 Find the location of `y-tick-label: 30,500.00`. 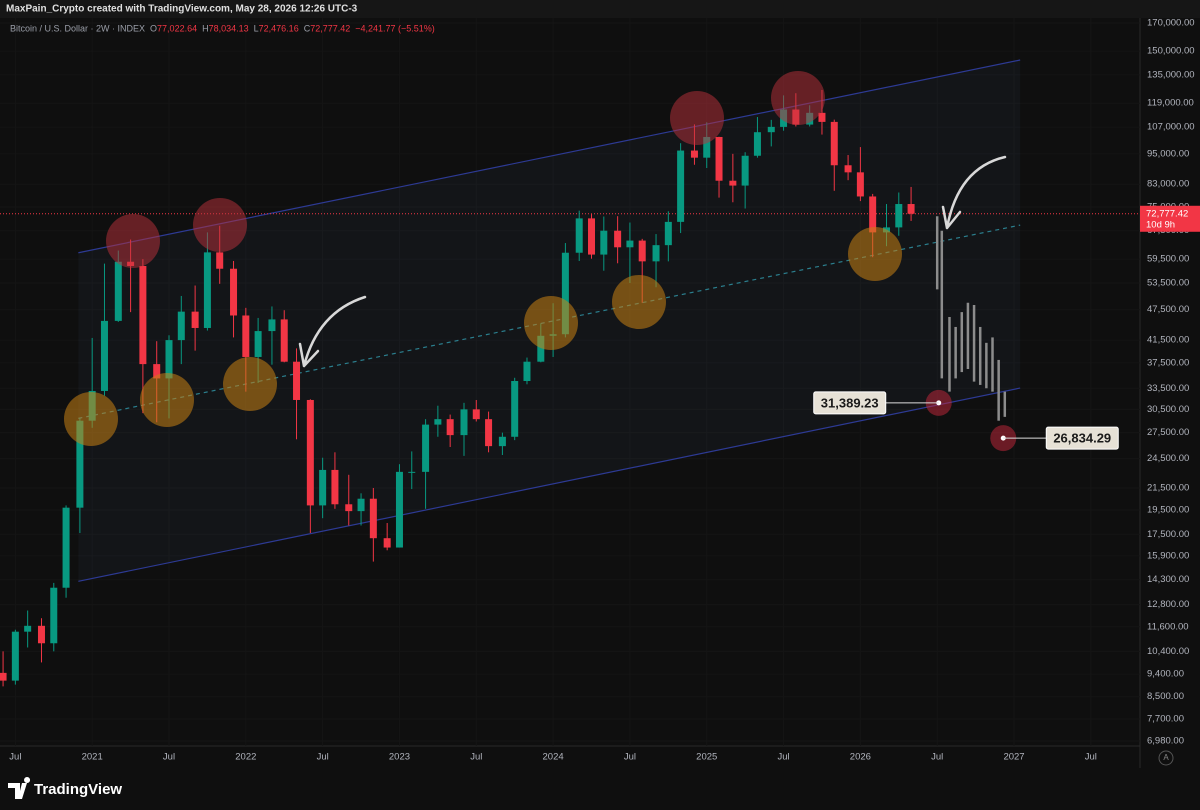

y-tick-label: 30,500.00 is located at coordinates (1168, 409).